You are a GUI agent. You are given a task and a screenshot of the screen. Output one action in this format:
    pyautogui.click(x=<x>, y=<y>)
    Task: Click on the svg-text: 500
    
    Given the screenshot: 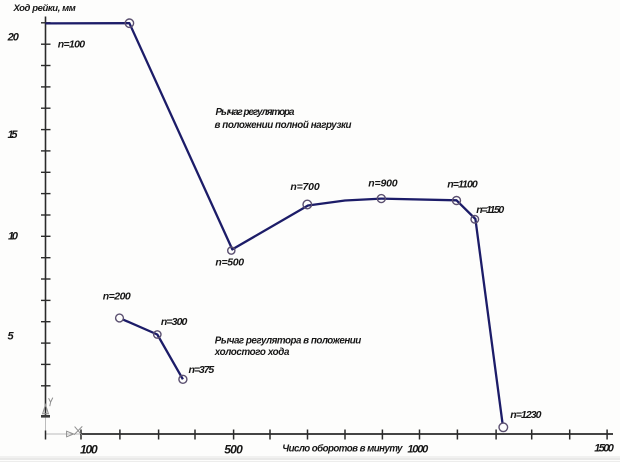 What is the action you would take?
    pyautogui.click(x=233, y=450)
    